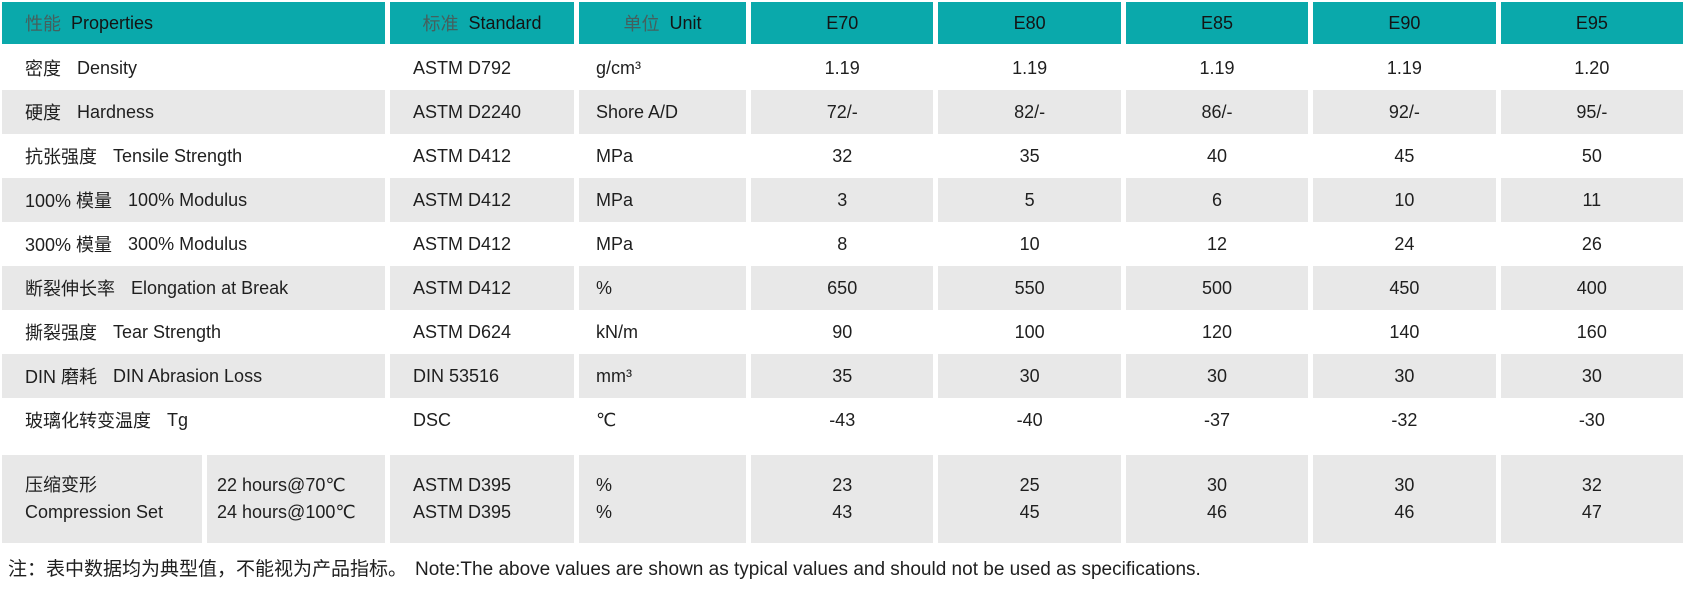 Image resolution: width=1685 pixels, height=600 pixels. I want to click on grade-label: E80, so click(1029, 22).